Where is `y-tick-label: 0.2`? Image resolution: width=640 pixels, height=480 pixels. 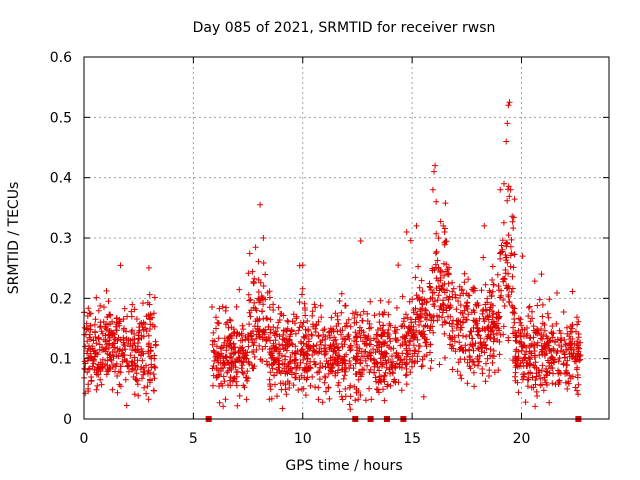 y-tick-label: 0.2 is located at coordinates (61, 299).